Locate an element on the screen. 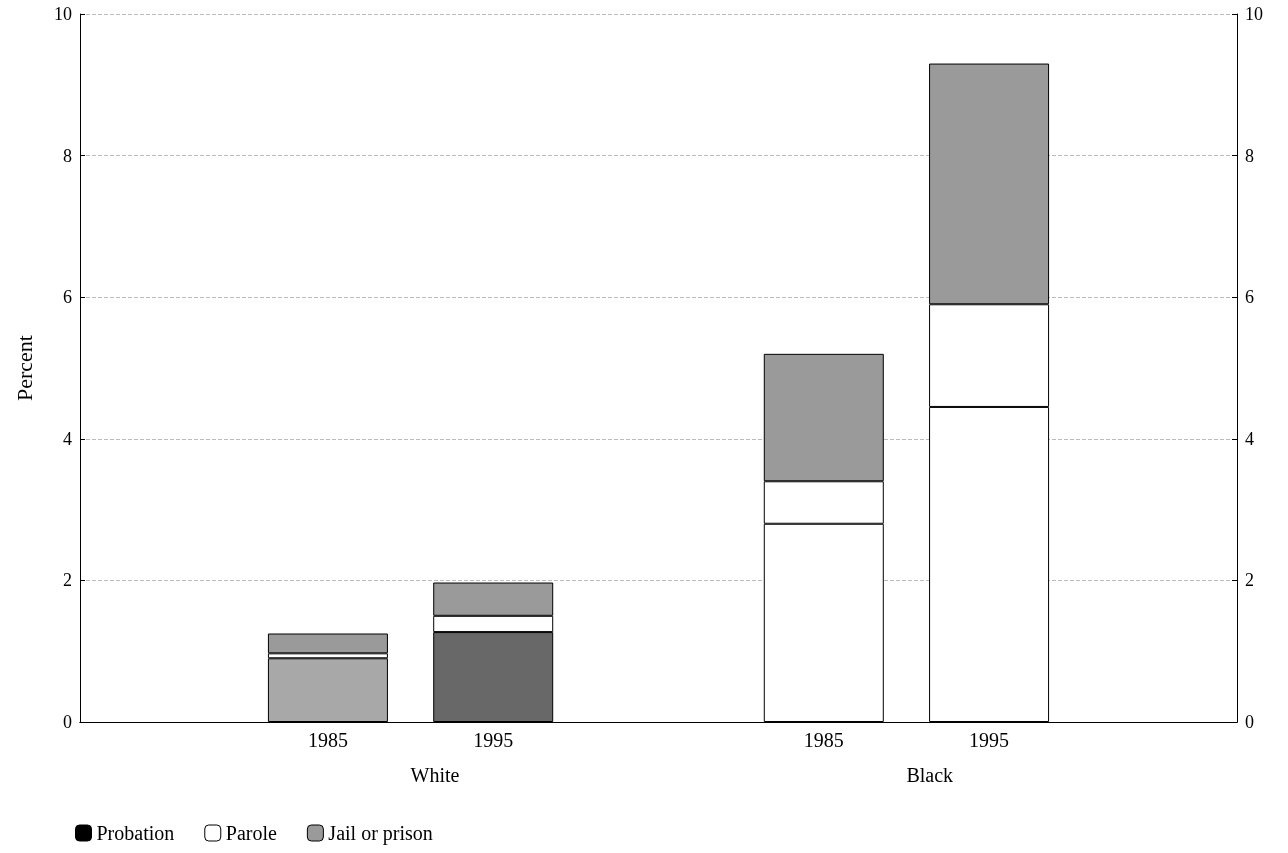  legend-label: Jail or prison is located at coordinates (380, 833).